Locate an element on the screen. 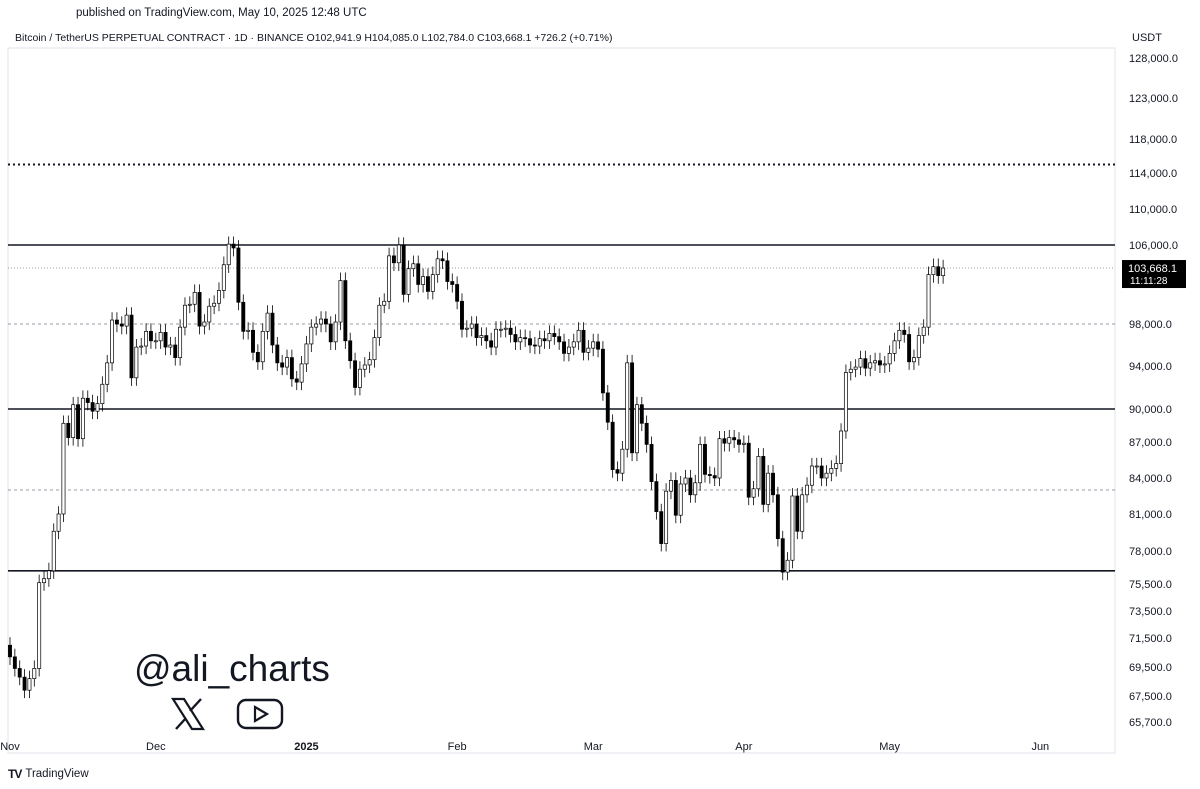 This screenshot has height=789, width=1200. x-logo-icon is located at coordinates (188, 714).